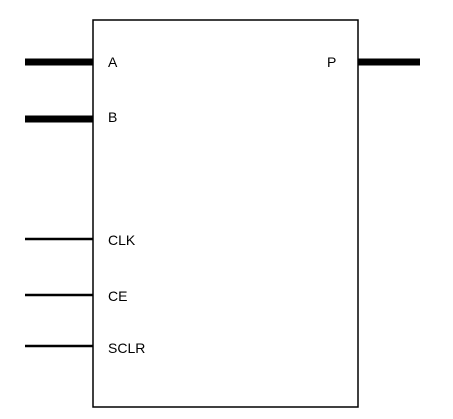  Describe the element at coordinates (117, 296) in the screenshot. I see `pin-ce-label: CE` at that location.